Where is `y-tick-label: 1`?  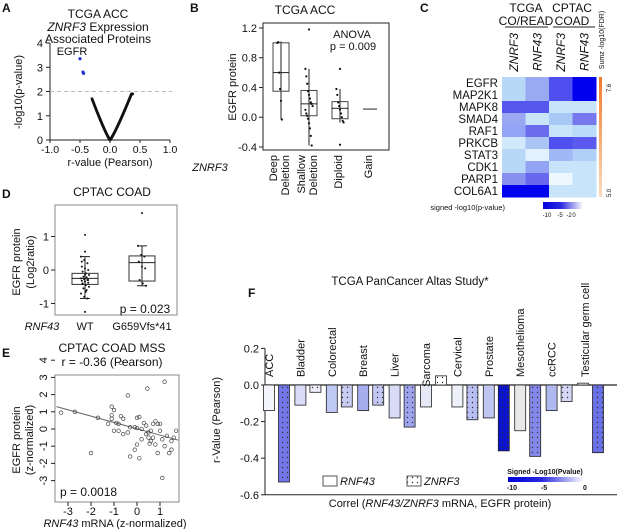 y-tick-label: 1 is located at coordinates (40, 117).